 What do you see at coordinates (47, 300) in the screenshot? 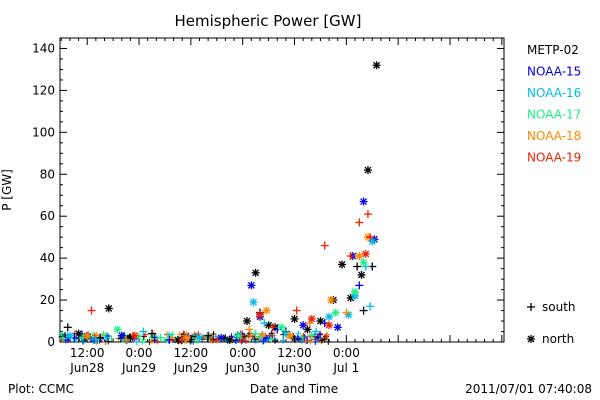
I see `y-tick-label: 20` at bounding box center [47, 300].